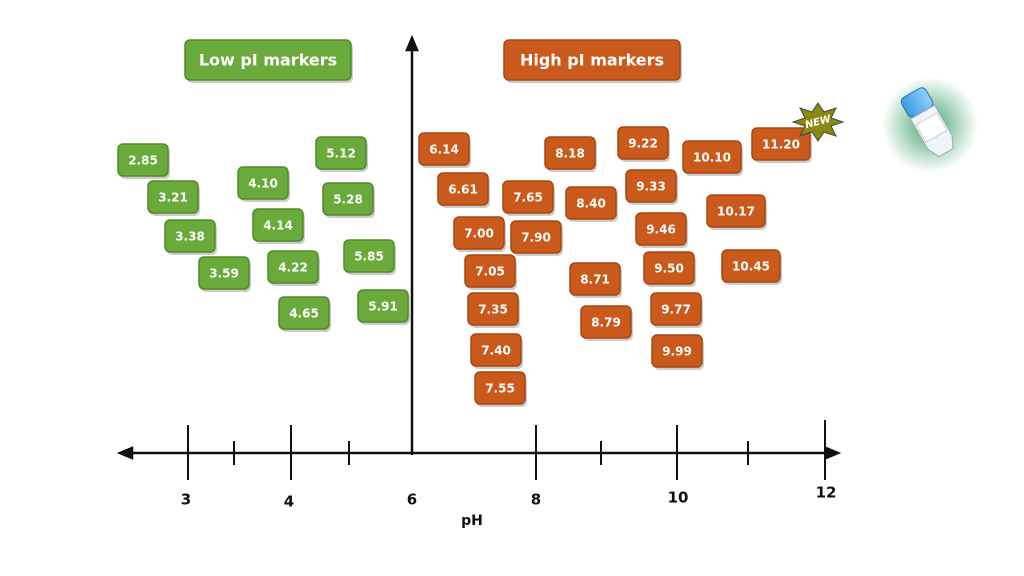 The width and height of the screenshot is (1024, 576). I want to click on high-marker-label: 7.90, so click(536, 238).